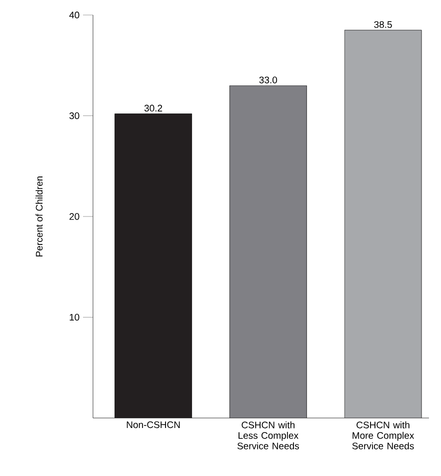 The height and width of the screenshot is (476, 441). I want to click on y-tick-label: 30, so click(74, 116).